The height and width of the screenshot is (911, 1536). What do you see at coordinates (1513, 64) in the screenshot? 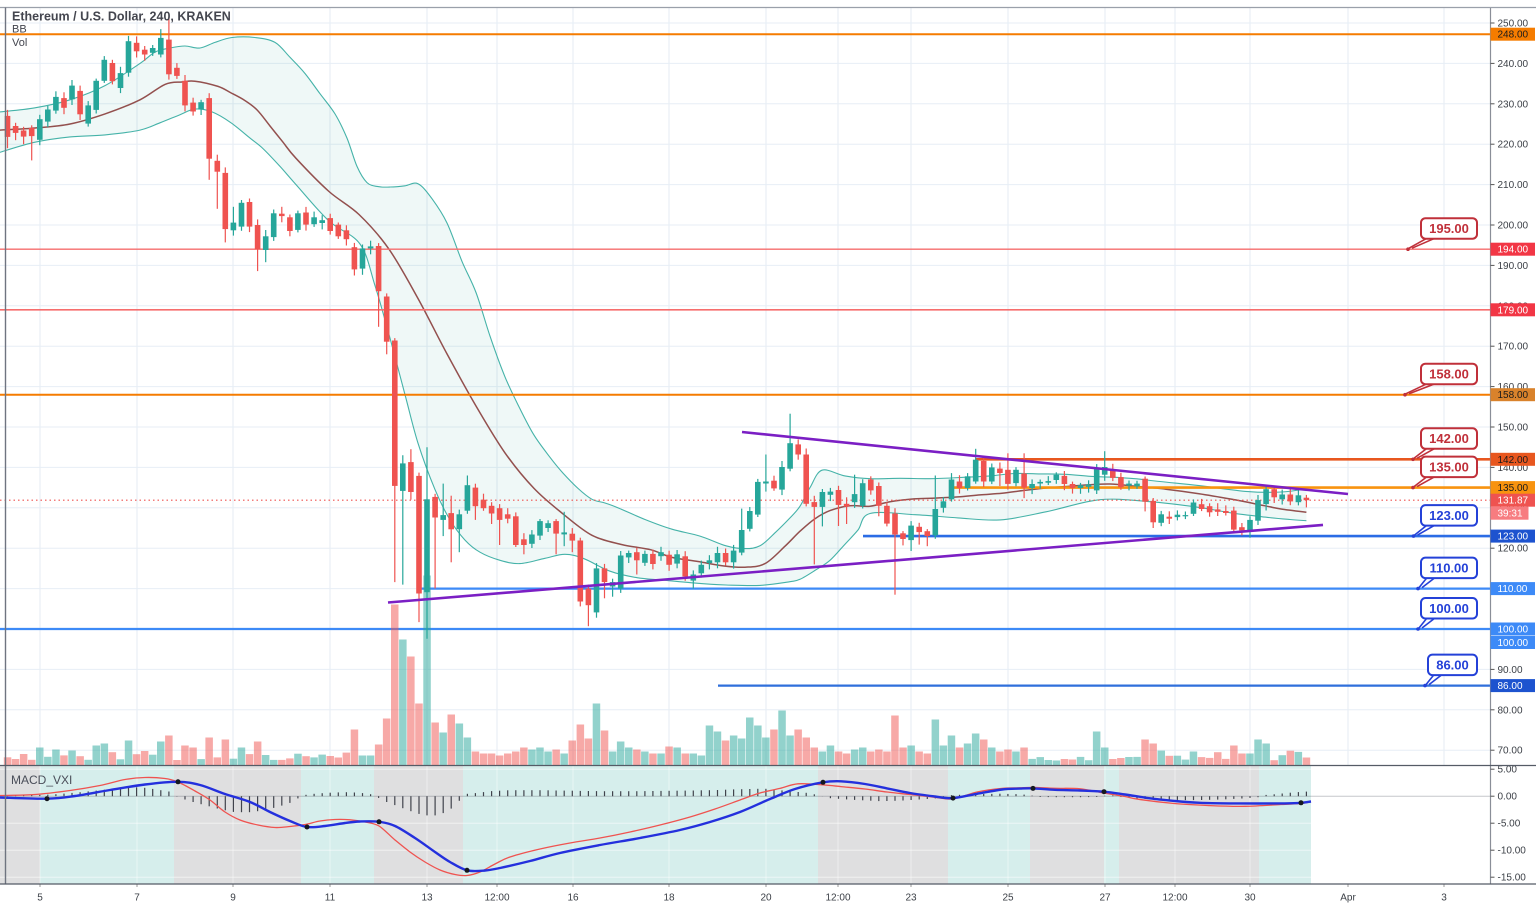
I see `svg-text: 240.00` at bounding box center [1513, 64].